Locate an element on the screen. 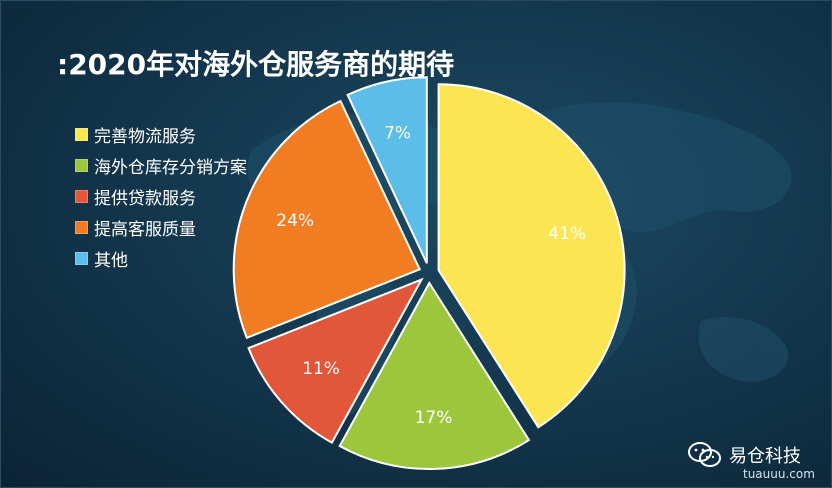  watermark-url: tuauuu.com is located at coordinates (779, 474).